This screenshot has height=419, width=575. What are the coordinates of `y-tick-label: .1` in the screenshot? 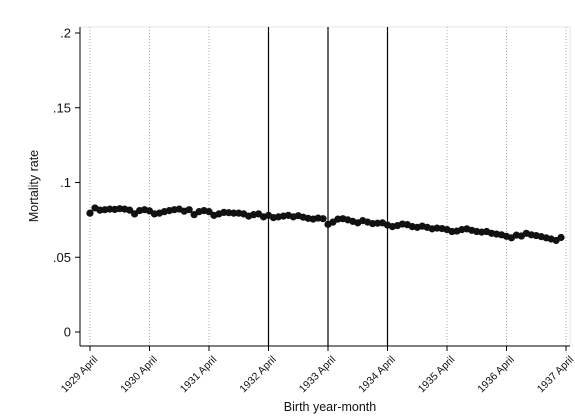 It's located at (65, 182).